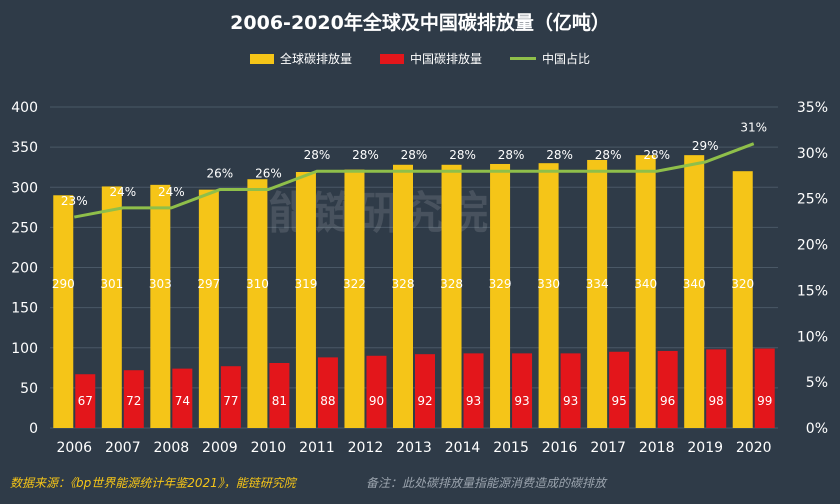 This screenshot has width=840, height=504. I want to click on x-tick-label: 2009, so click(220, 448).